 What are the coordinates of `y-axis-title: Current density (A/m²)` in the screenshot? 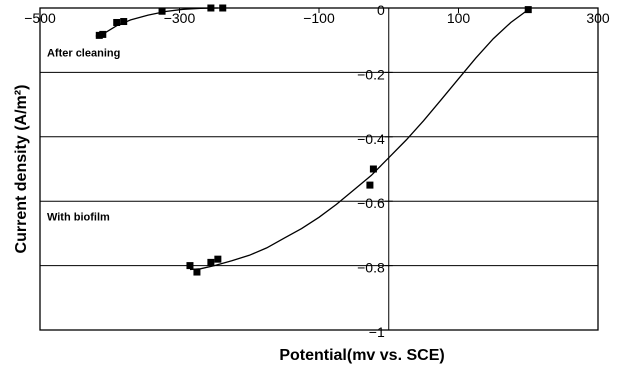 It's located at (21, 169).